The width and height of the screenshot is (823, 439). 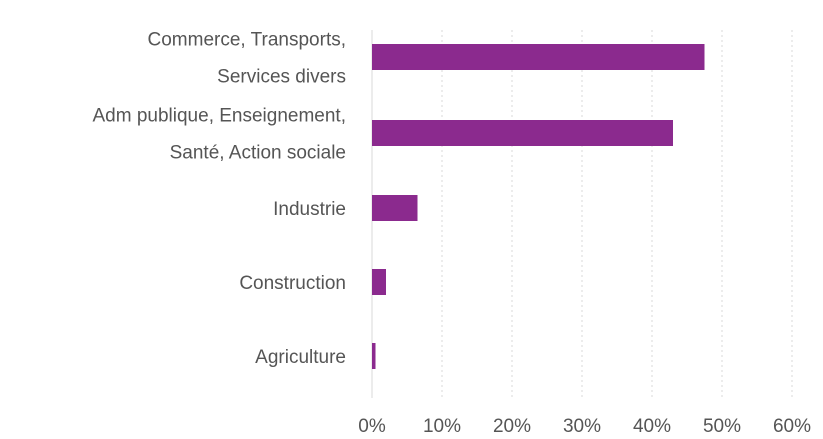 I want to click on category-label-line: Santé, Action sociale, so click(x=258, y=153).